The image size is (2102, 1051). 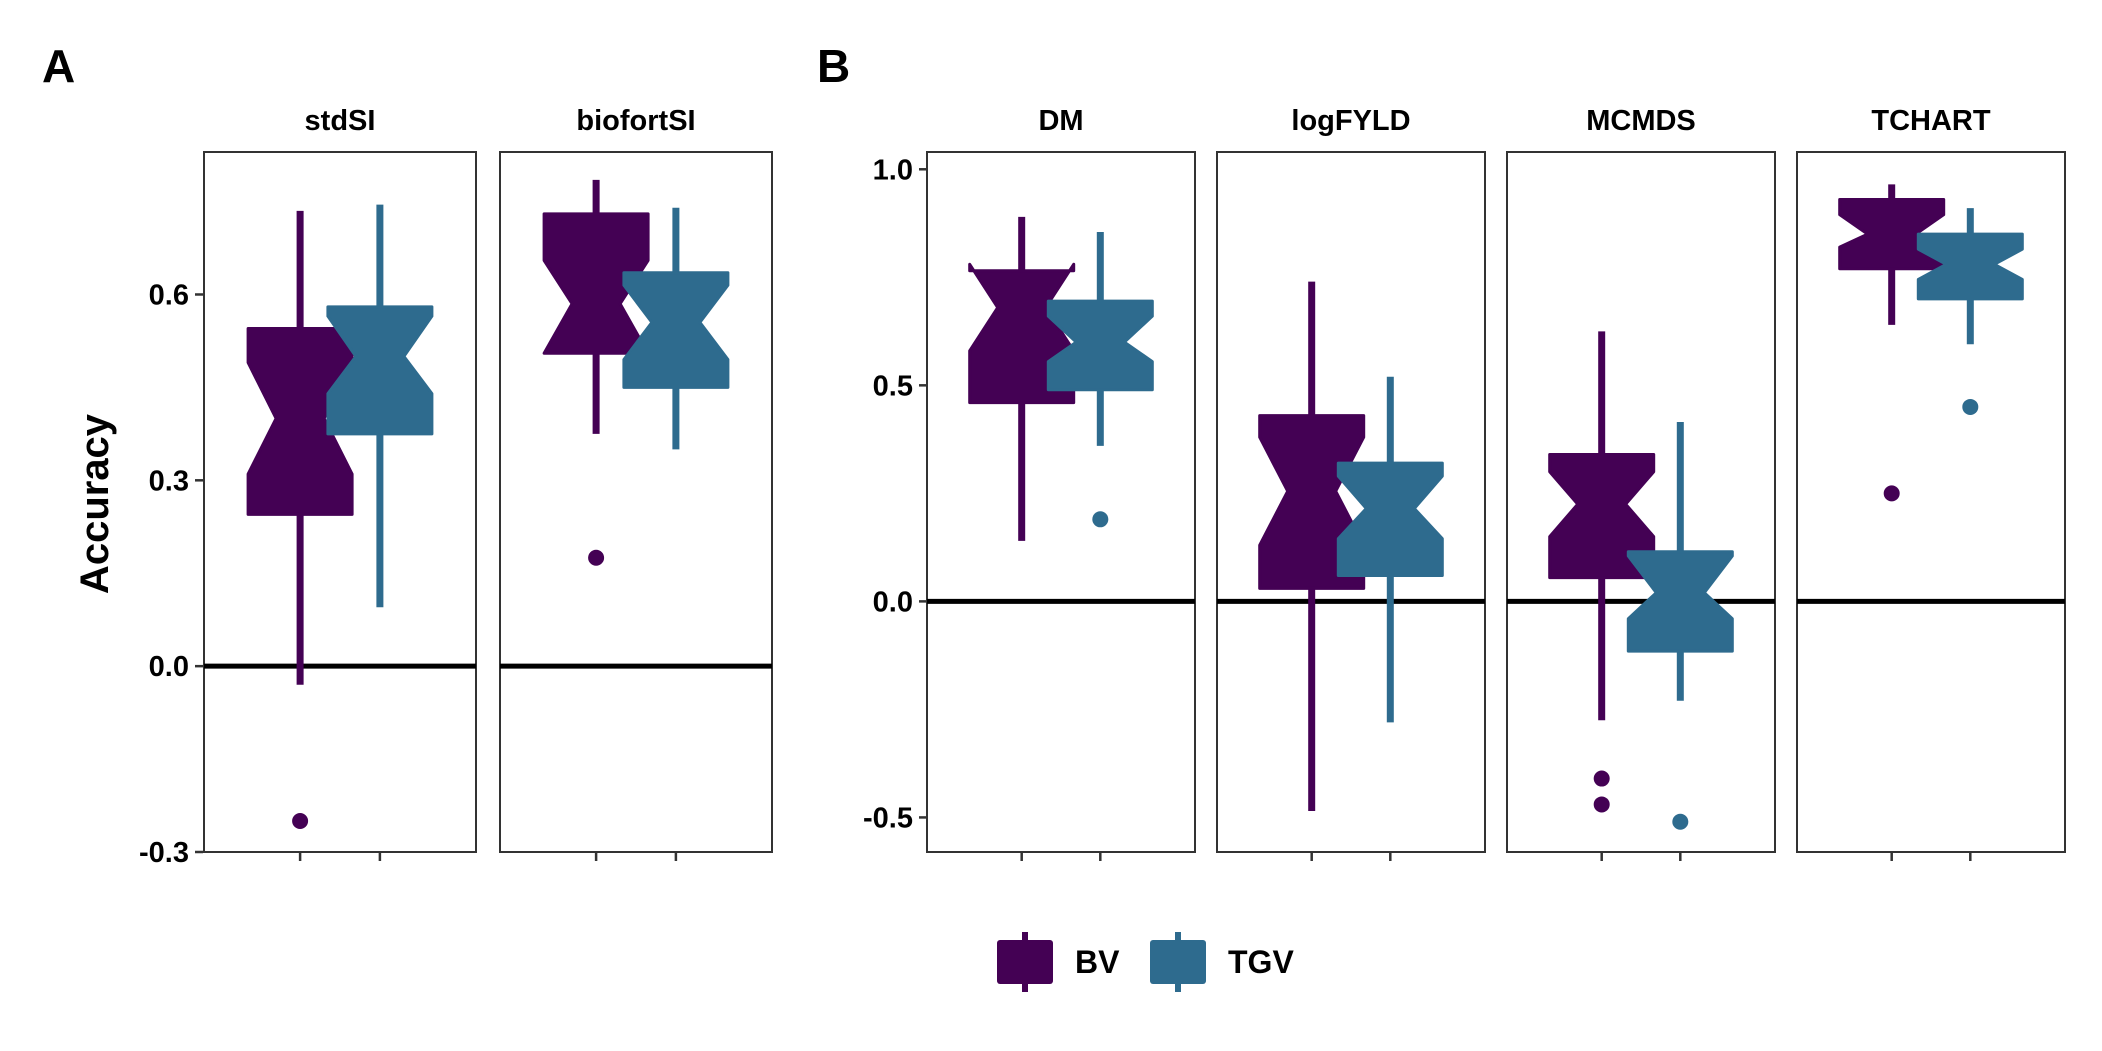 What do you see at coordinates (635, 121) in the screenshot?
I see `facet-strip-label: biofortSI` at bounding box center [635, 121].